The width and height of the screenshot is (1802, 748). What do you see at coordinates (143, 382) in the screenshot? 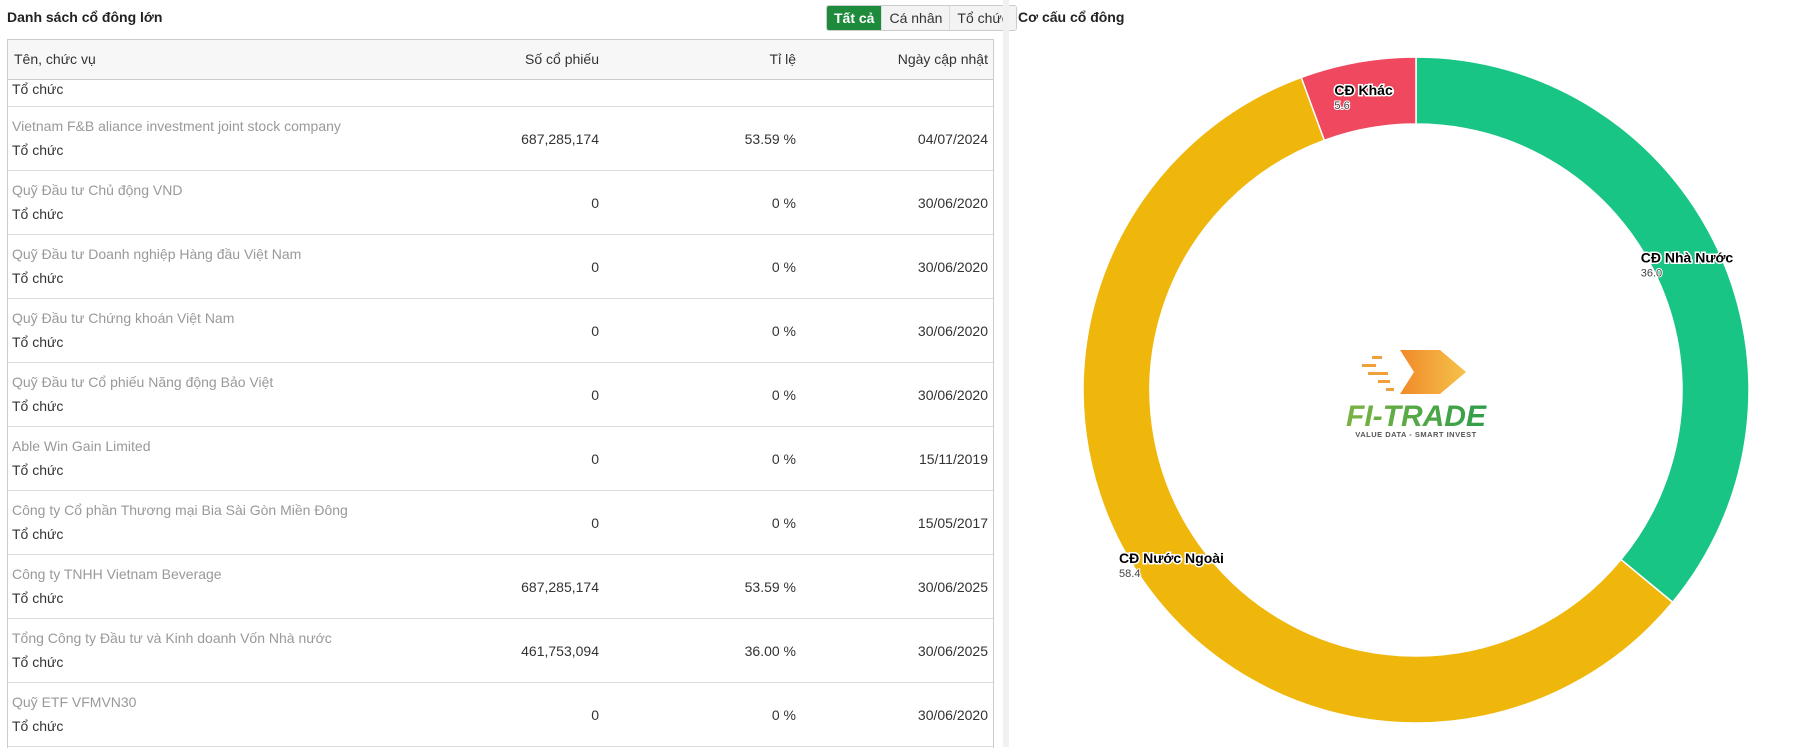
I see `shareholder-name: Quỹ Đầu tư Cổ phiếu Năng động Bảo Việt` at bounding box center [143, 382].